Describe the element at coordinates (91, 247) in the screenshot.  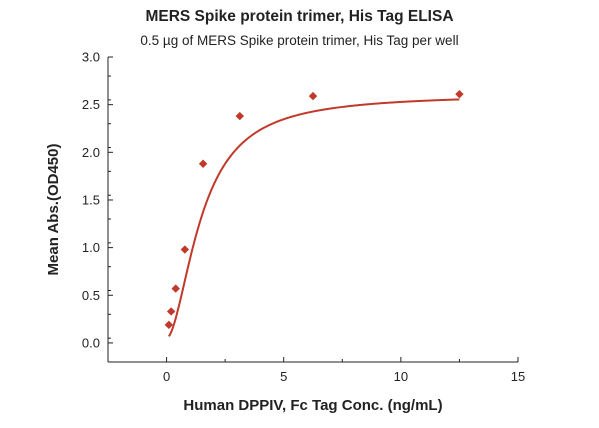
I see `y-tick-label: 1.0` at that location.